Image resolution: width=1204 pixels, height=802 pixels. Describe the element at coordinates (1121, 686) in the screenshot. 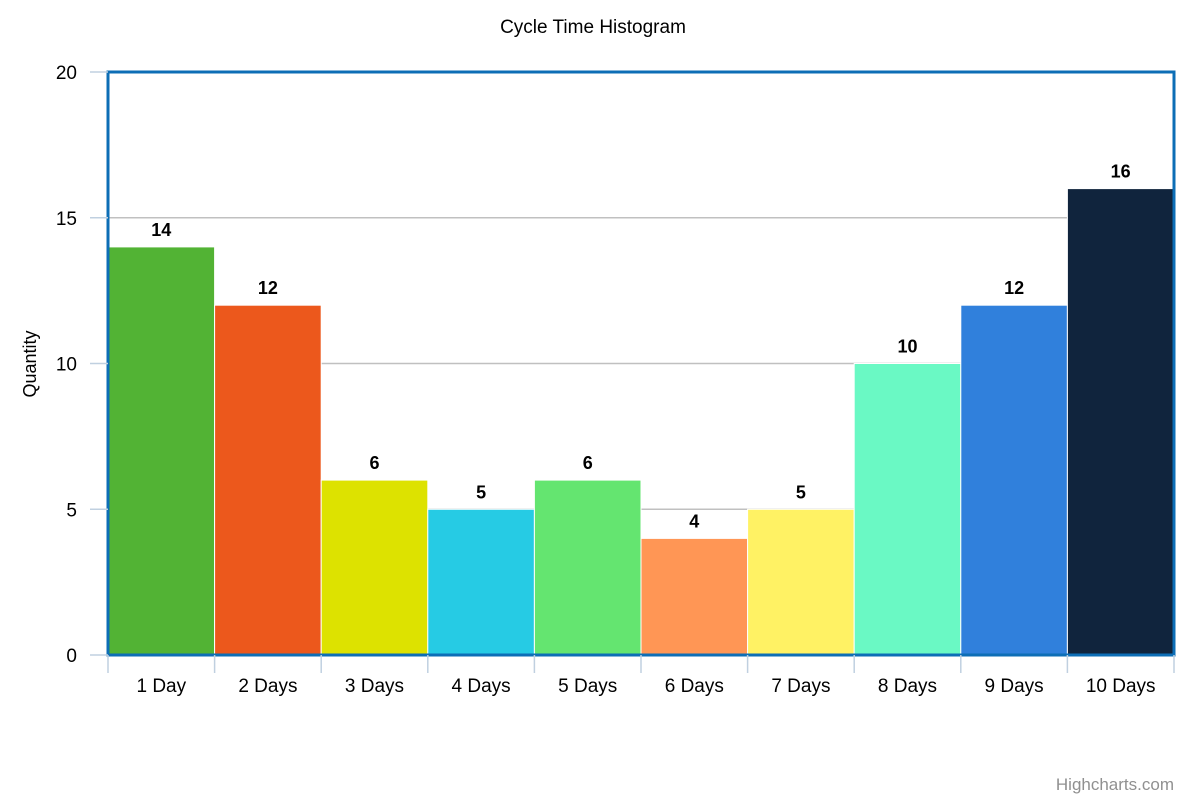

I see `x-tick-label: 10 Days` at that location.